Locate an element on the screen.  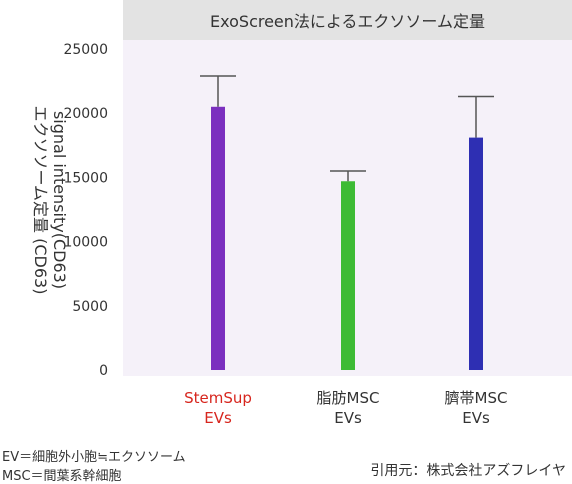
footnote-msc: MSC＝間葉系幹細胞 is located at coordinates (62, 476).